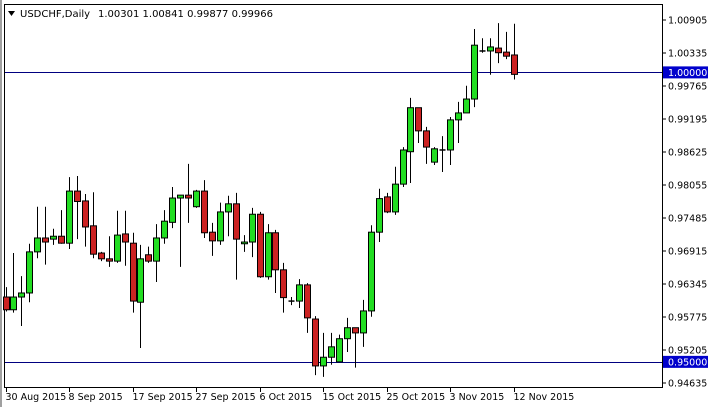 This screenshot has width=708, height=407. What do you see at coordinates (687, 21) in the screenshot?
I see `price-tick-label: 1.00905` at bounding box center [687, 21].